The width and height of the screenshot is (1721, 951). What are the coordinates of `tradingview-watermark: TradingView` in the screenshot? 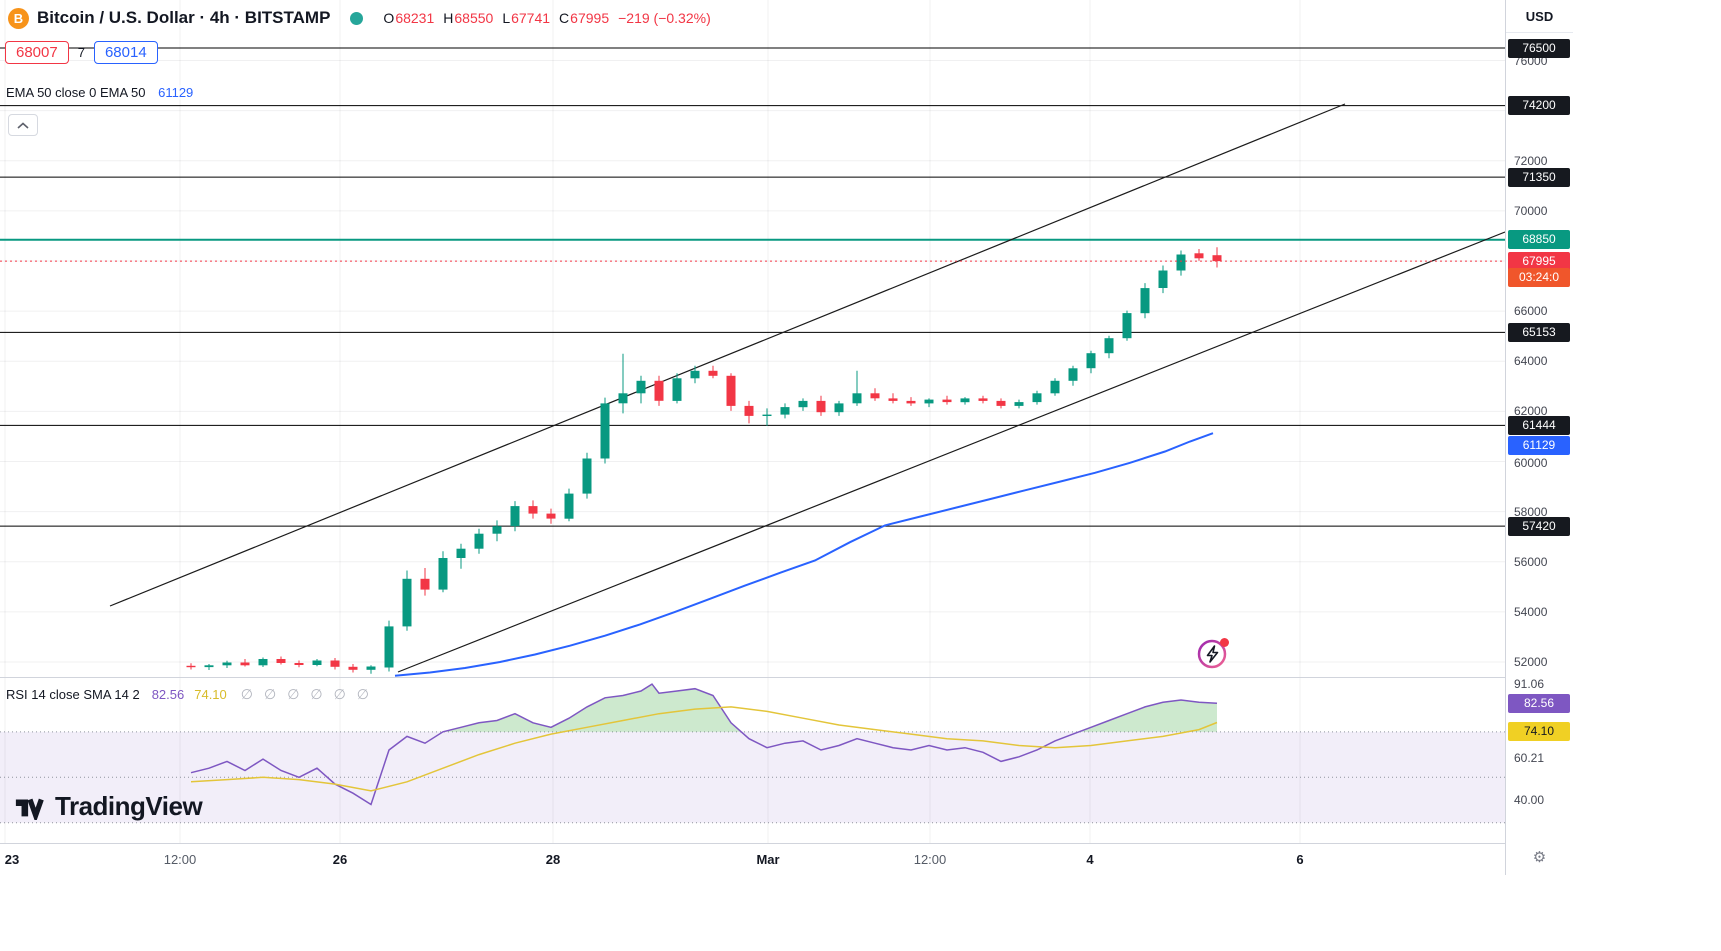 It's located at (108, 806).